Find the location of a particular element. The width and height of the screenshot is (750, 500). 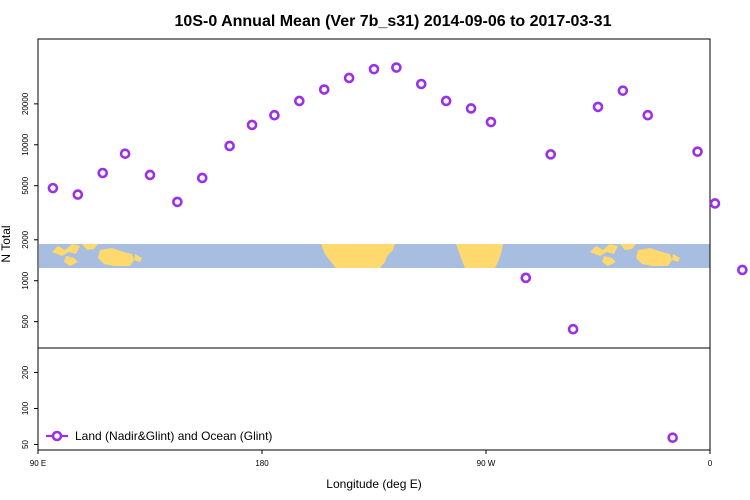

y-tick-label: 50 is located at coordinates (25, 444).